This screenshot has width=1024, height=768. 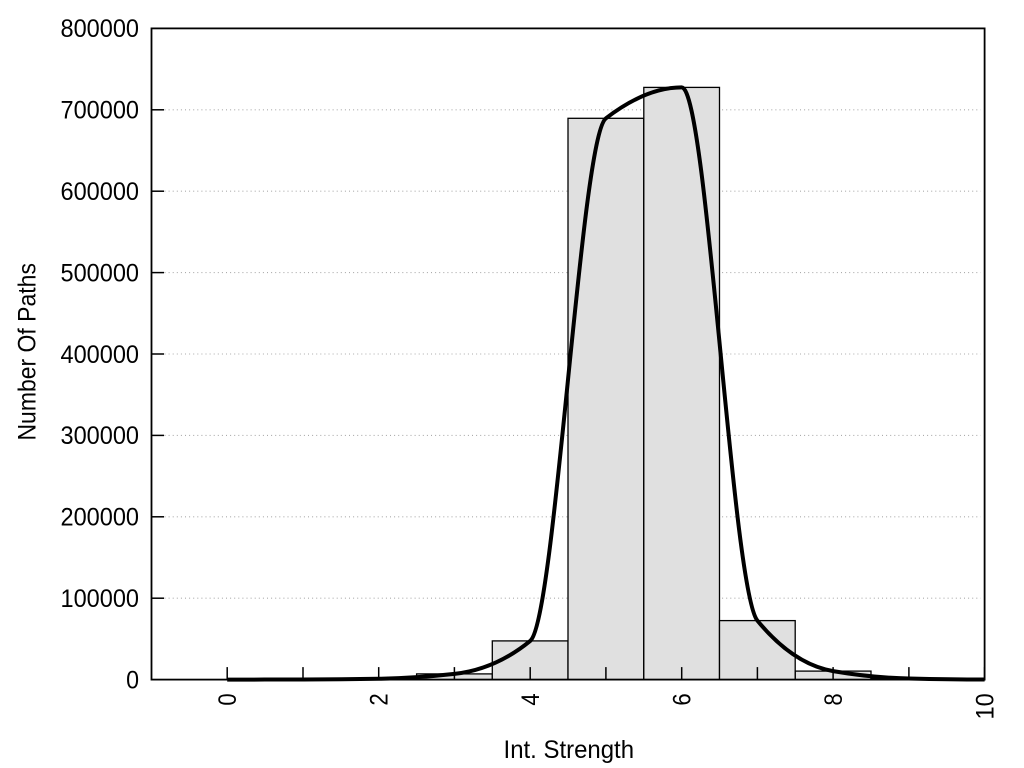 I want to click on svg-text: 600000, so click(x=100, y=192).